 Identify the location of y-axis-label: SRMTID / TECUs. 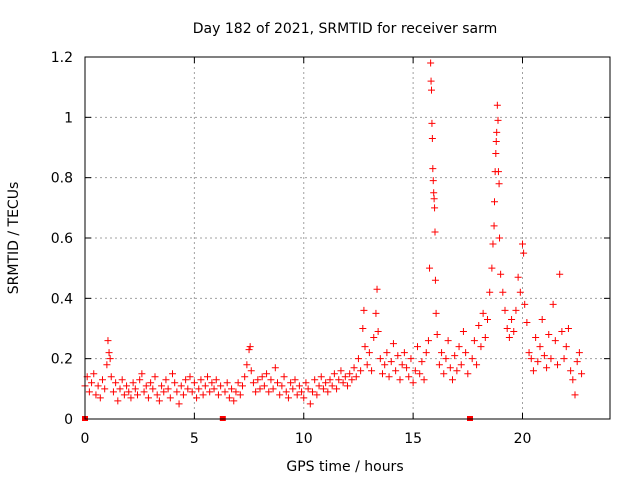
(14, 238).